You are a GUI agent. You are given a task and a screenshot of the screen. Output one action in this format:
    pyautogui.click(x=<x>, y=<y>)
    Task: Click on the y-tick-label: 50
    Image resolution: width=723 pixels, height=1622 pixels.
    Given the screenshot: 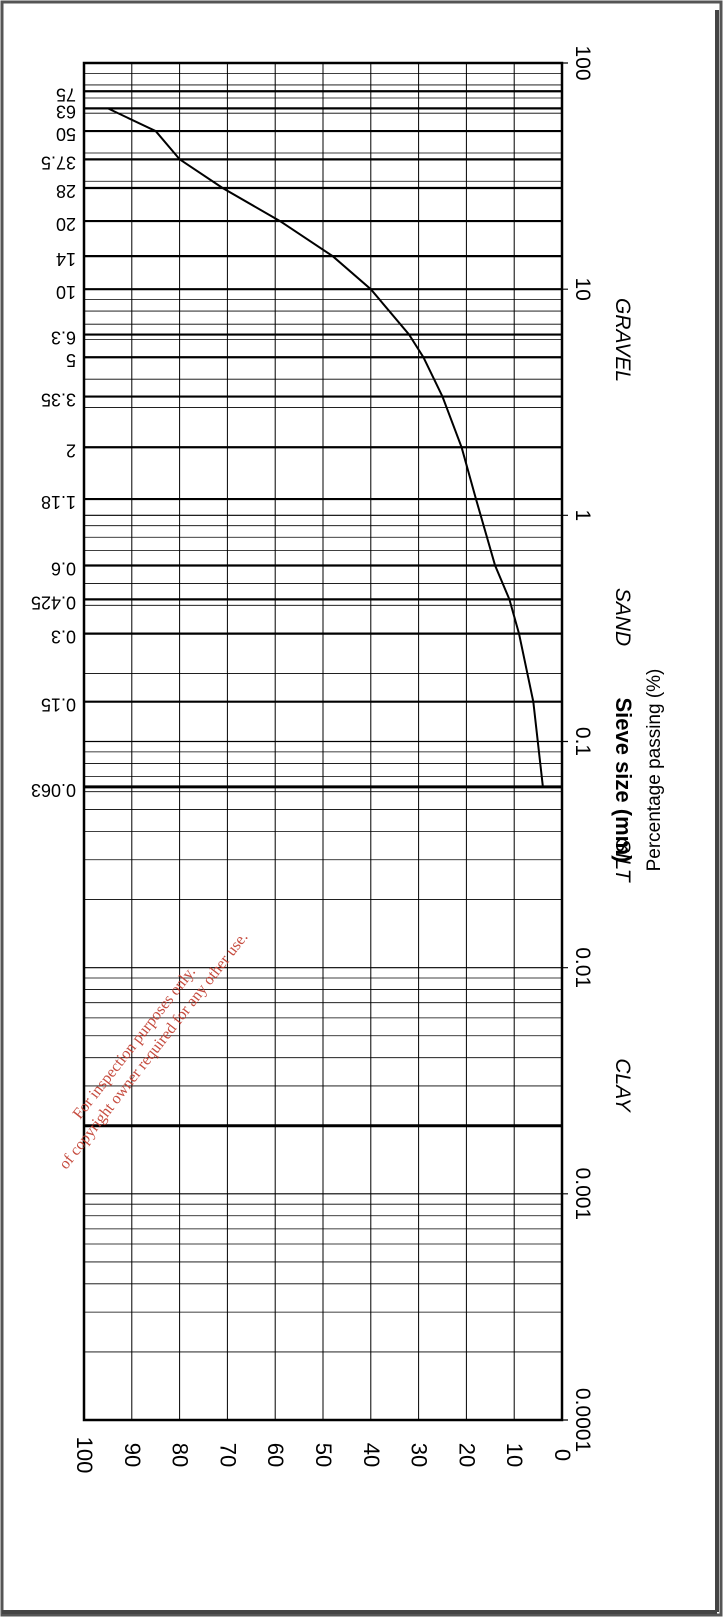 What is the action you would take?
    pyautogui.click(x=323, y=1455)
    